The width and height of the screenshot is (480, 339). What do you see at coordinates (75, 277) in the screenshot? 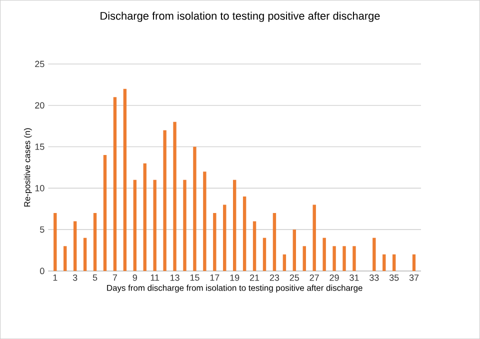
I see `x-tick-label: 3` at bounding box center [75, 277].